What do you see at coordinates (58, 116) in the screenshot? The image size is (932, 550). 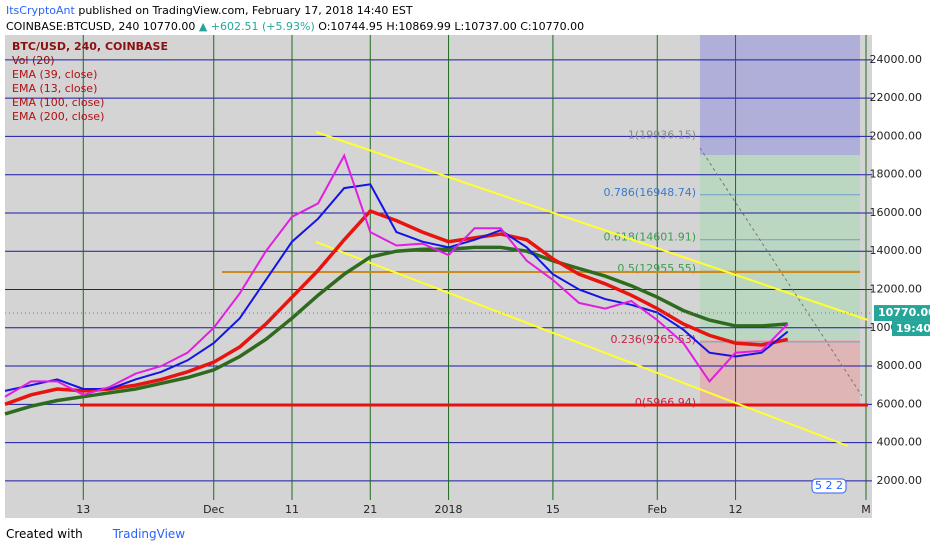 I see `legend-entry: EMA (200, close)` at bounding box center [58, 116].